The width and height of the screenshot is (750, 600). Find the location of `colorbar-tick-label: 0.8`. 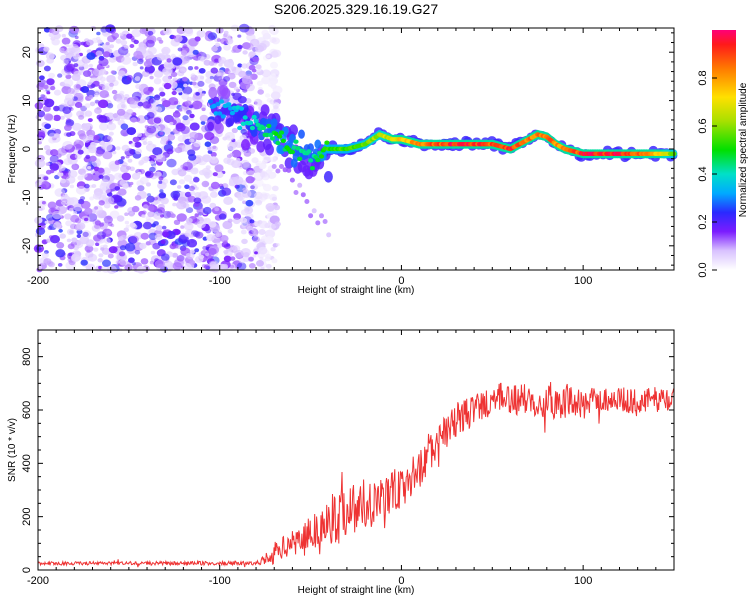

colorbar-tick-label: 0.8 is located at coordinates (703, 77).